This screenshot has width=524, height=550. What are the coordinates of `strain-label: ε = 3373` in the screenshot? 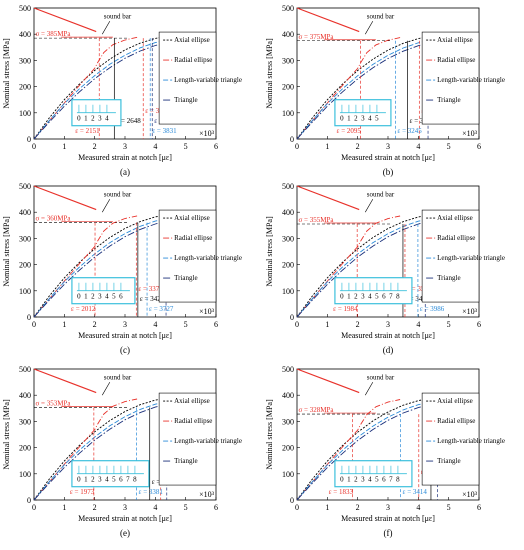 It's located at (150, 289).